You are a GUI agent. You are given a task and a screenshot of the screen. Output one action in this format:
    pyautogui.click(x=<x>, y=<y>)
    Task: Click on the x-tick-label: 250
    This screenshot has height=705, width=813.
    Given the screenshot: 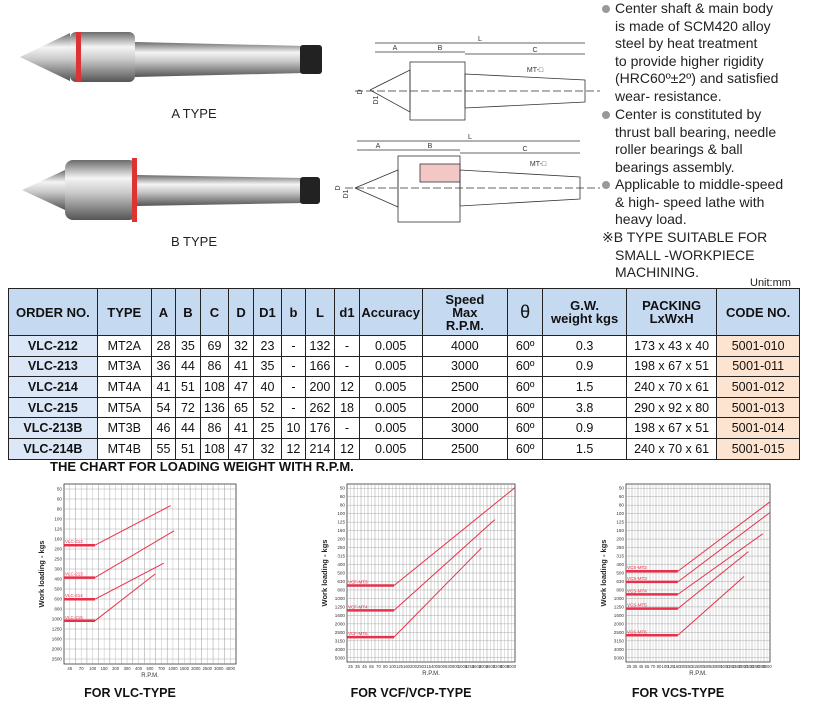 What is the action you would take?
    pyautogui.click(x=421, y=666)
    